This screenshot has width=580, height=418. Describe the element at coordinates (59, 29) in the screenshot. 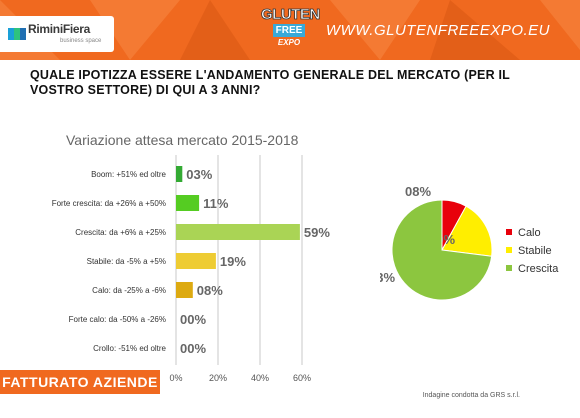

I see `logo-brand-text: RiminiFiera` at that location.